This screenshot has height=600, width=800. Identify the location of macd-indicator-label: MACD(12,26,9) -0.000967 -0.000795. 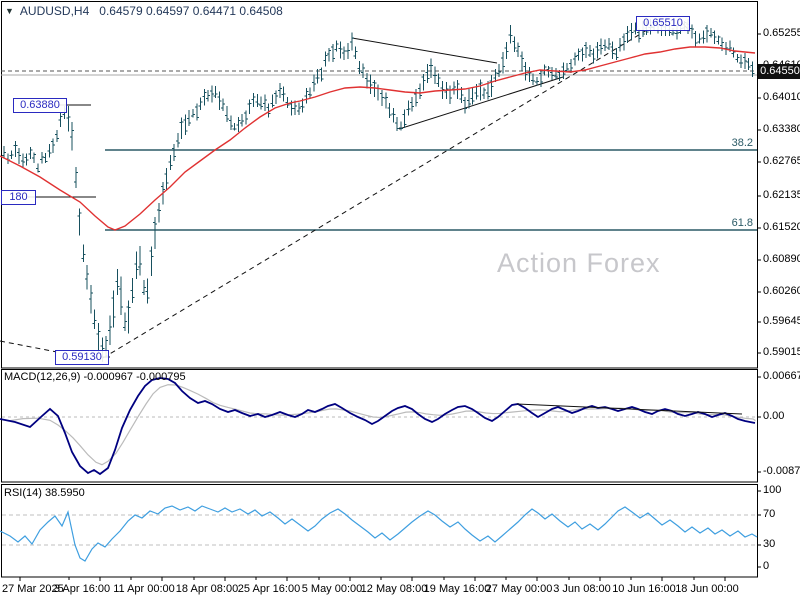
(95, 377).